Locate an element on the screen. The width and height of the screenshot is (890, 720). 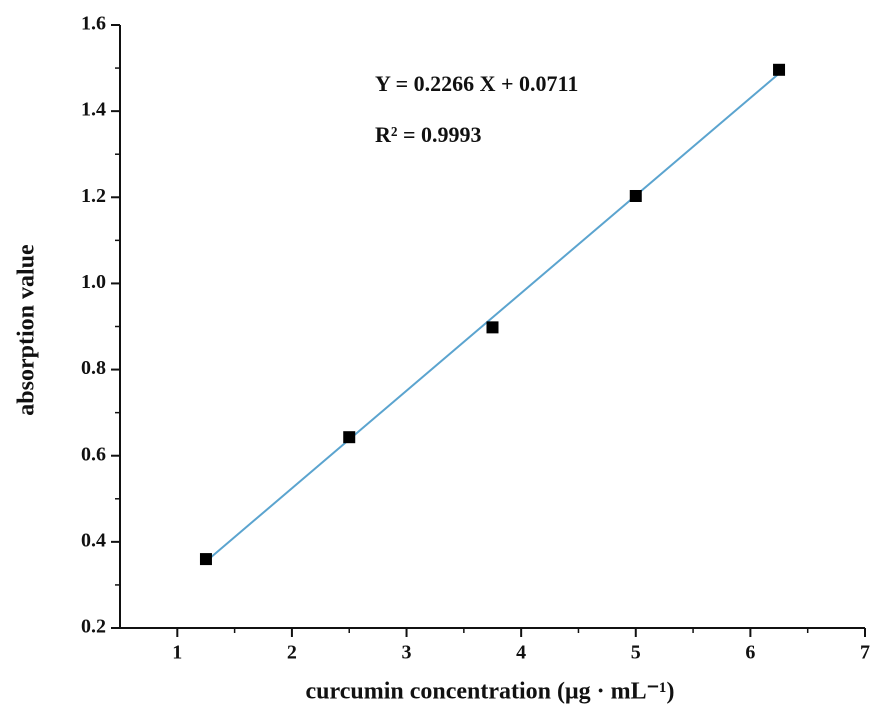
y-tick-label: 1.0 is located at coordinates (93, 282).